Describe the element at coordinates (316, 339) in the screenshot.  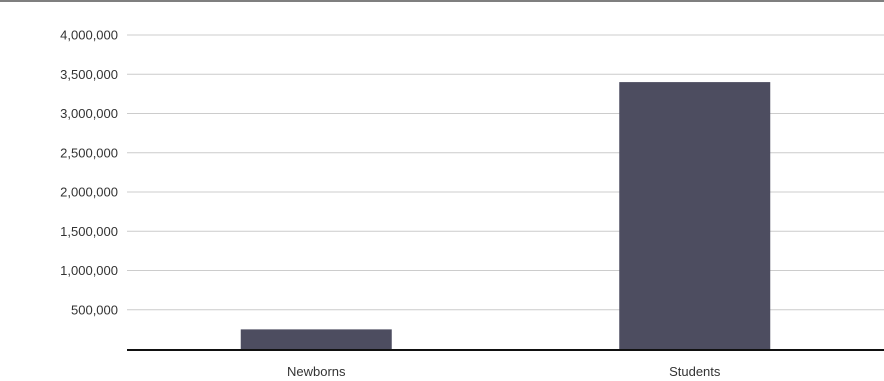
I see `bar-newborns` at that location.